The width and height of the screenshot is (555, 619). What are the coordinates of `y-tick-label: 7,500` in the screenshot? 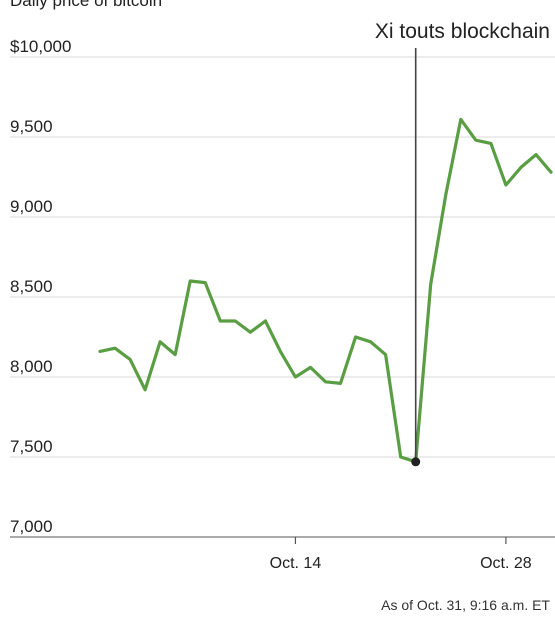 It's located at (31, 446).